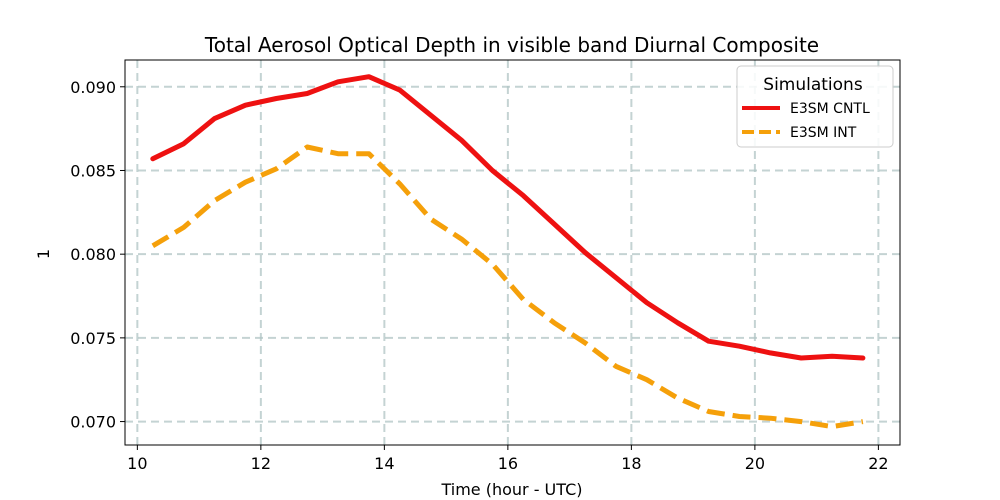 The height and width of the screenshot is (500, 1000). Describe the element at coordinates (878, 463) in the screenshot. I see `x-tick-label: 22` at that location.